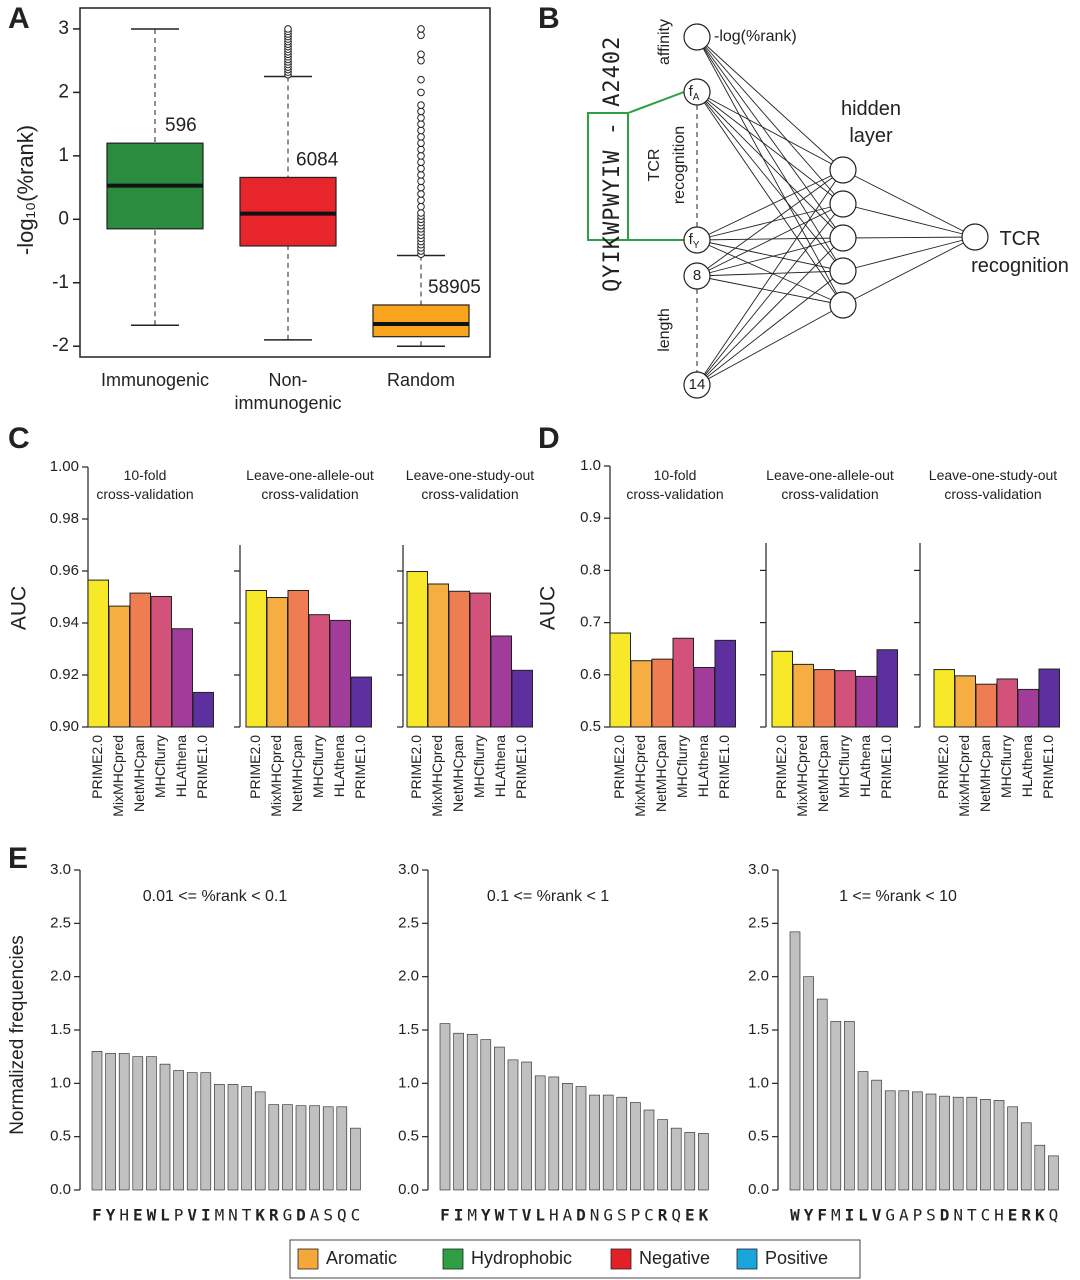 The image size is (1080, 1280). I want to click on y-tick-label: 3.0, so click(758, 869).